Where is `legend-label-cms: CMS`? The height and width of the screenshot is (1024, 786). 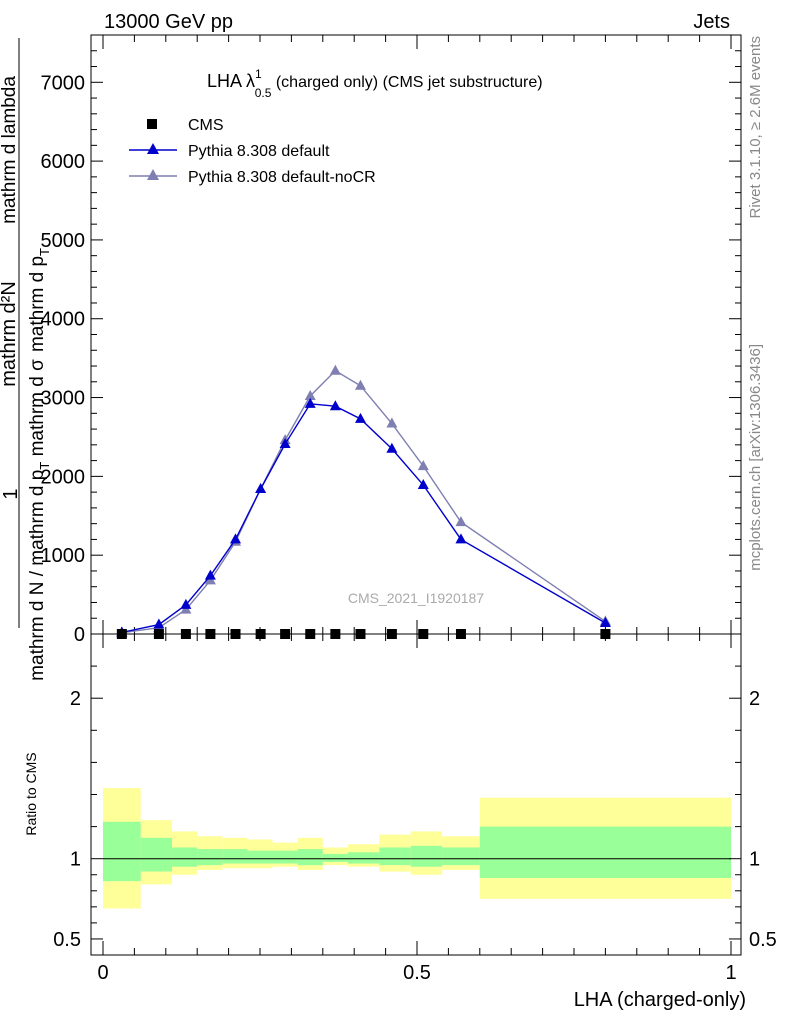 legend-label-cms: CMS is located at coordinates (206, 125).